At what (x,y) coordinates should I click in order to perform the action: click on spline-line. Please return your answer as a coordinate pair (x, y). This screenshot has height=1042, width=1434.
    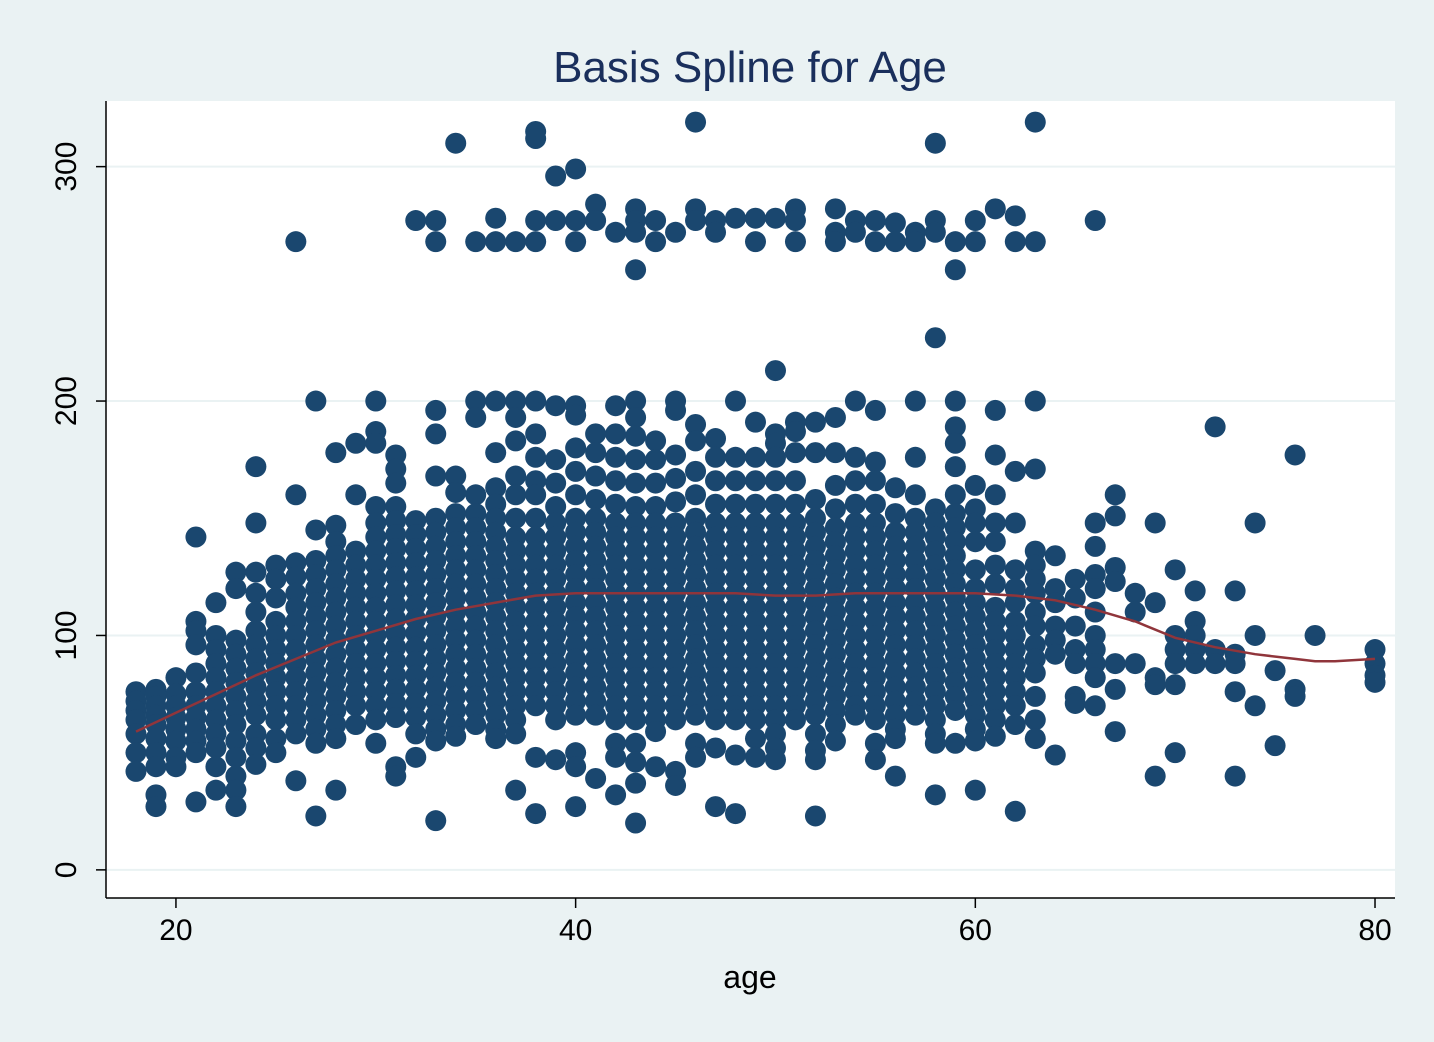
    Looking at the image, I should click on (755, 662).